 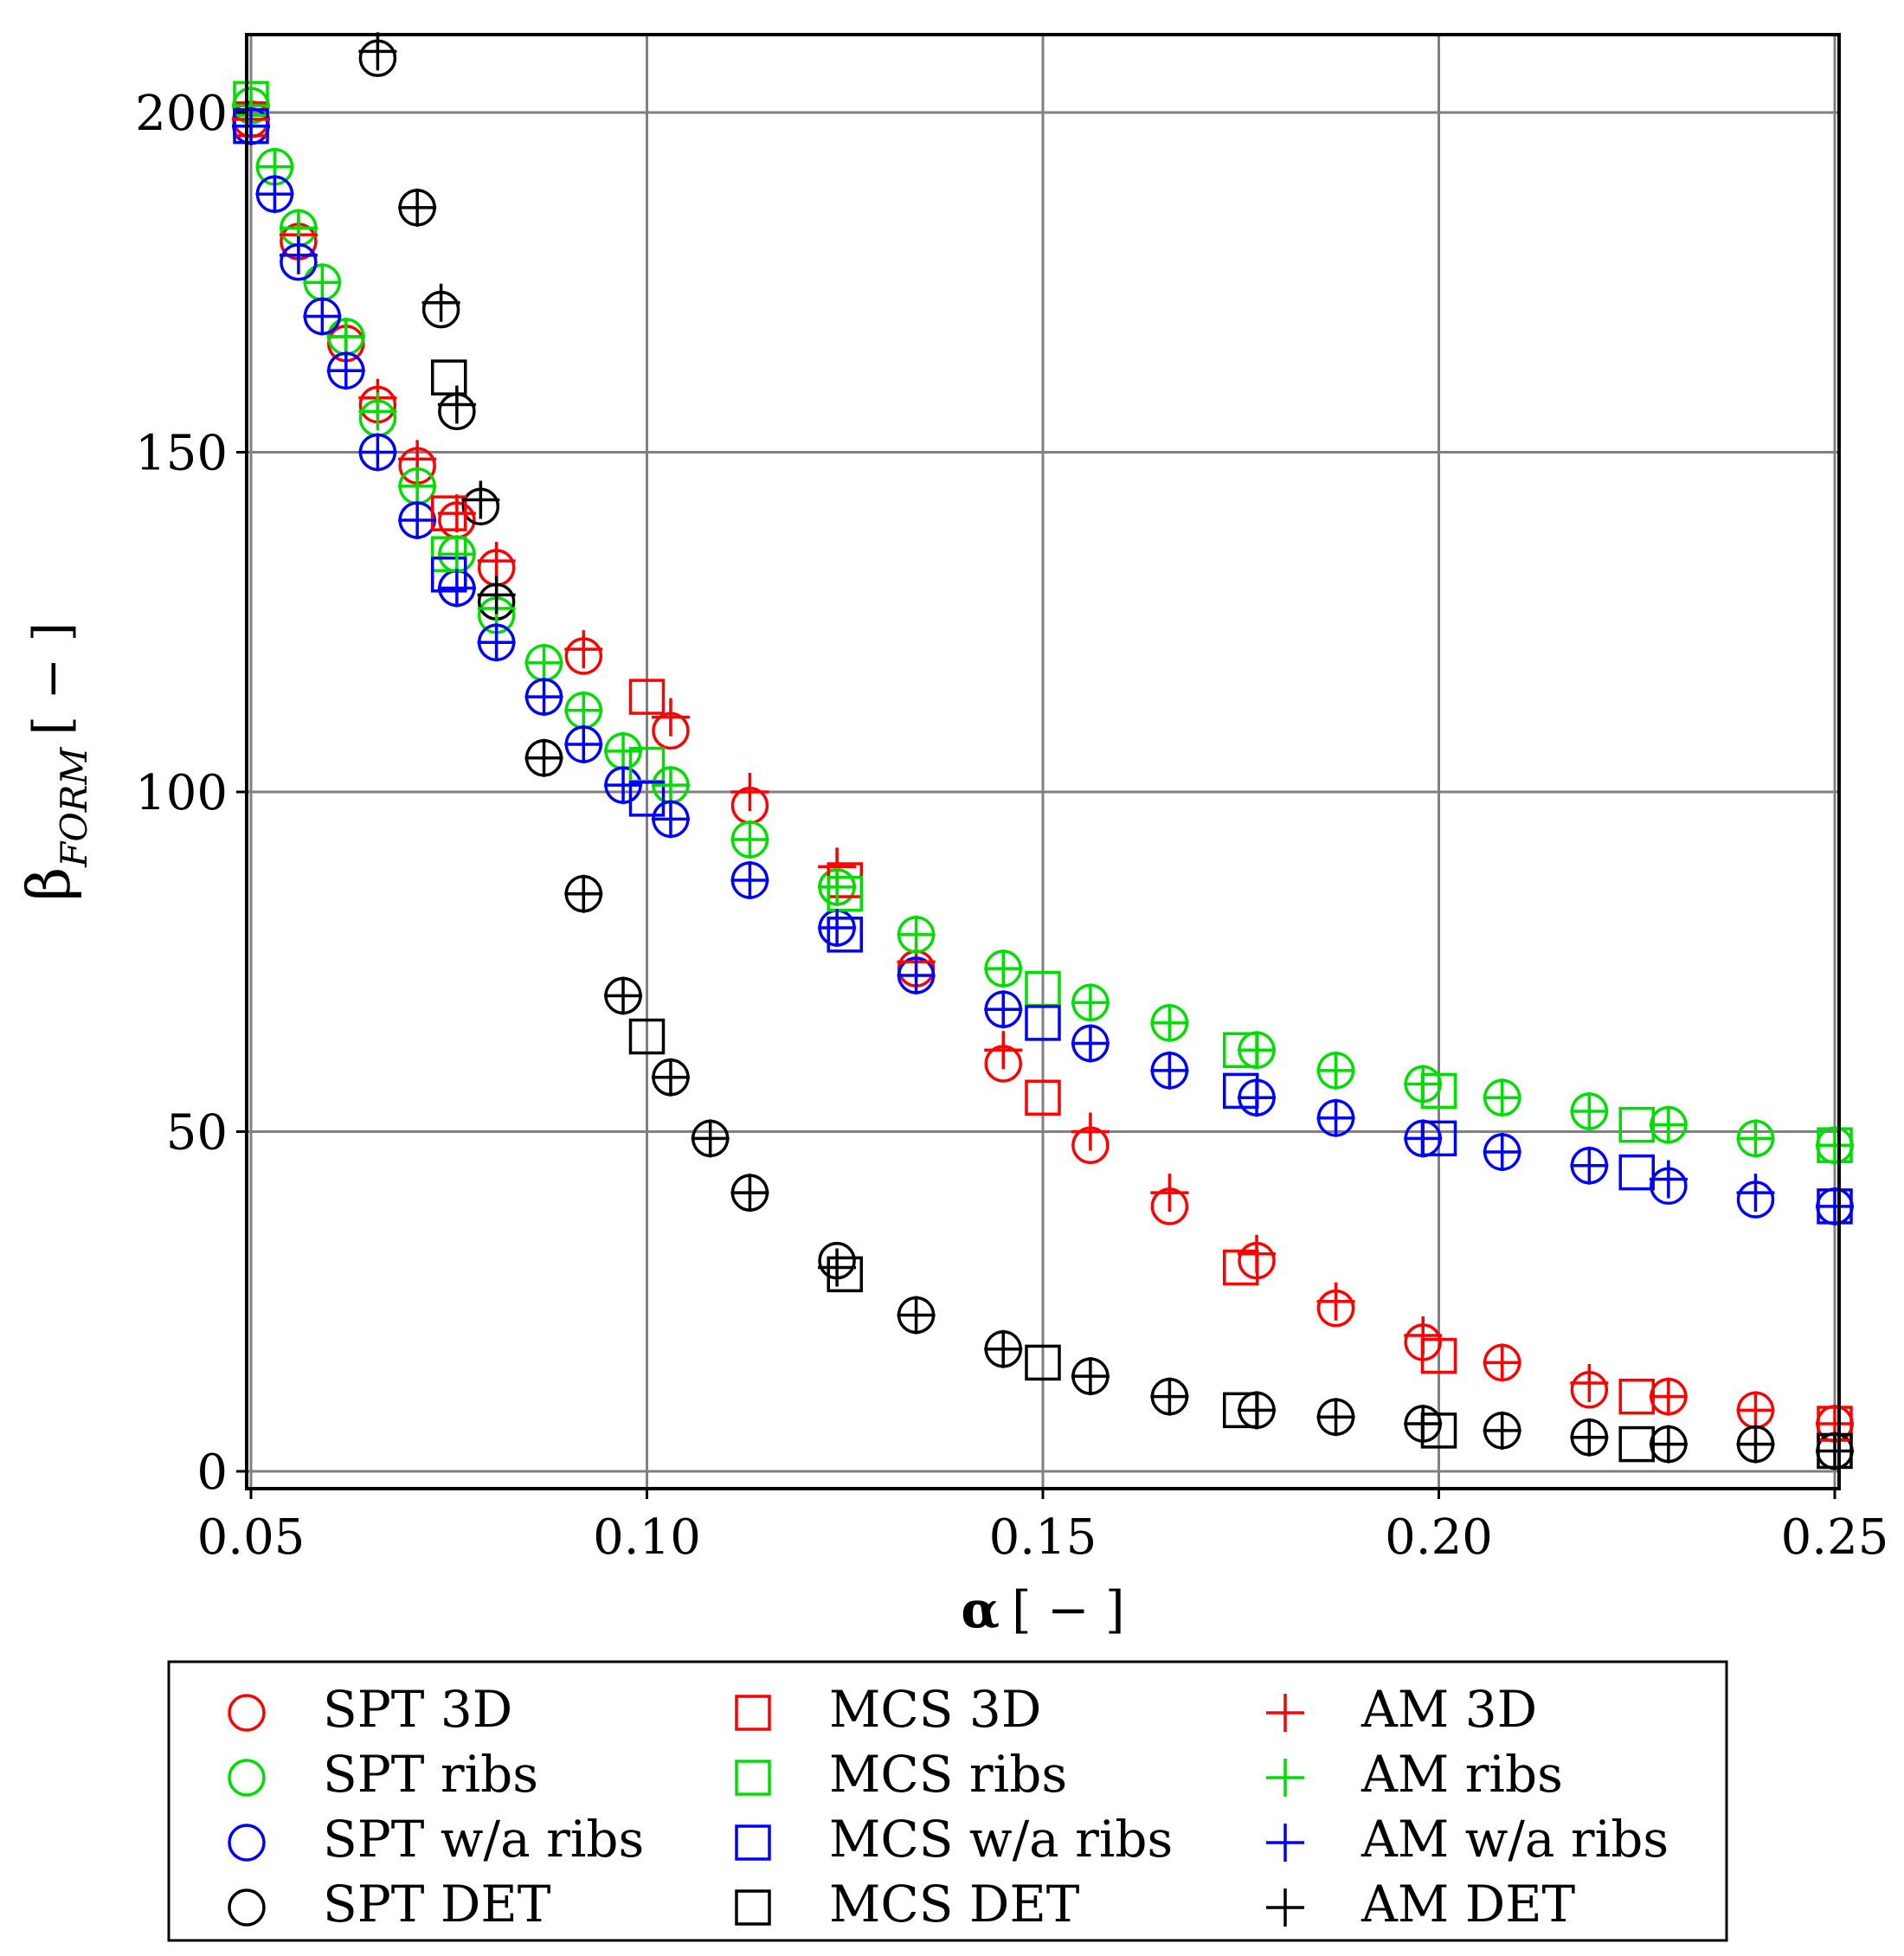 What do you see at coordinates (74, 807) in the screenshot?
I see `y-axis-subscript: FORM` at bounding box center [74, 807].